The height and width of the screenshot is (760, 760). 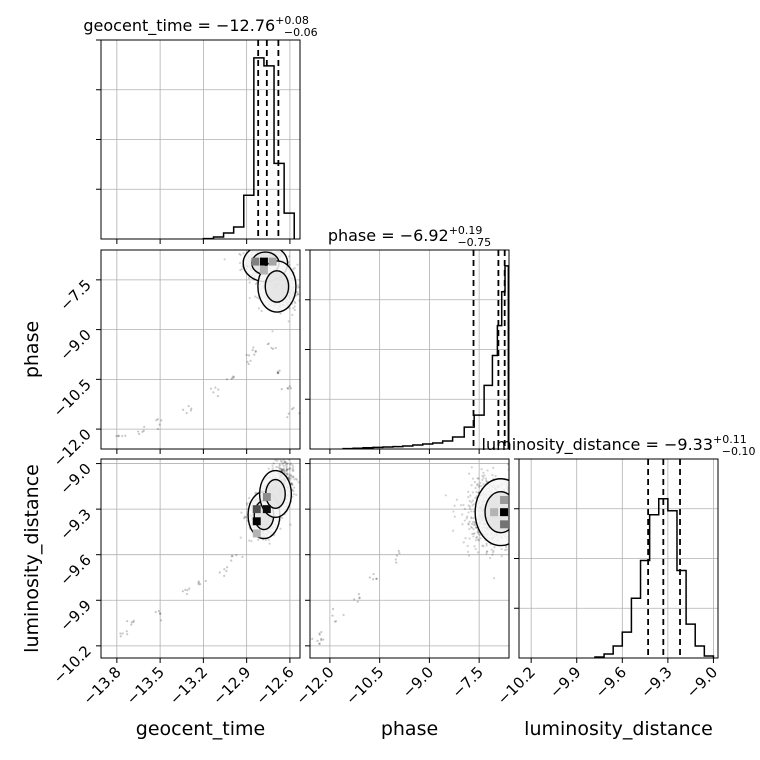 What do you see at coordinates (32, 558) in the screenshot?
I see `y-axis-label-luminosity_distance: luminosity_distance` at bounding box center [32, 558].